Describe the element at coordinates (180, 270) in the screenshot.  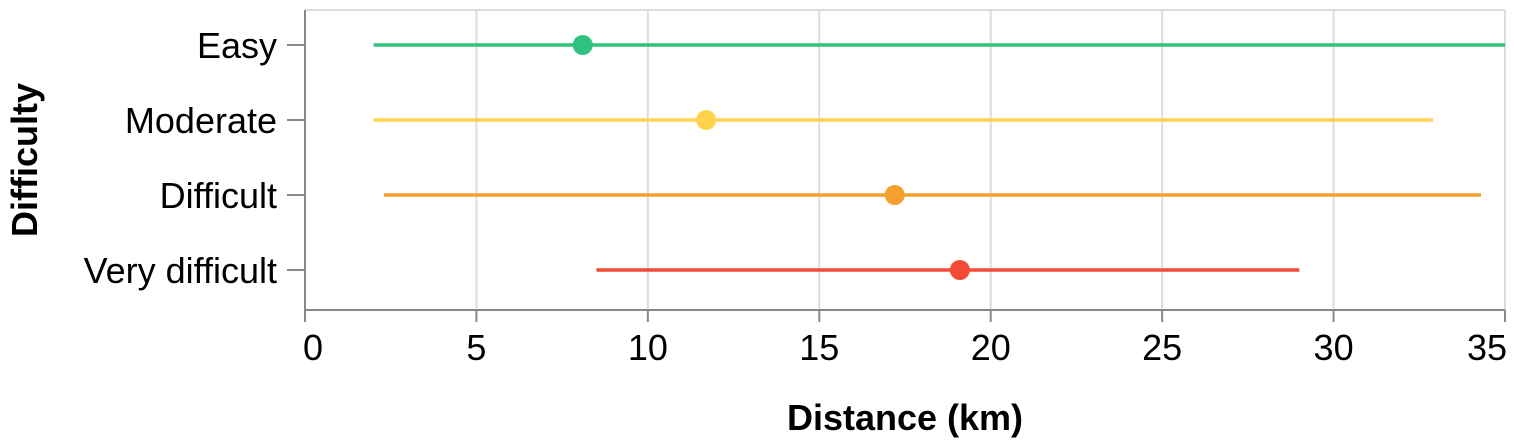
I see `y-tick-label: Very difficult` at that location.